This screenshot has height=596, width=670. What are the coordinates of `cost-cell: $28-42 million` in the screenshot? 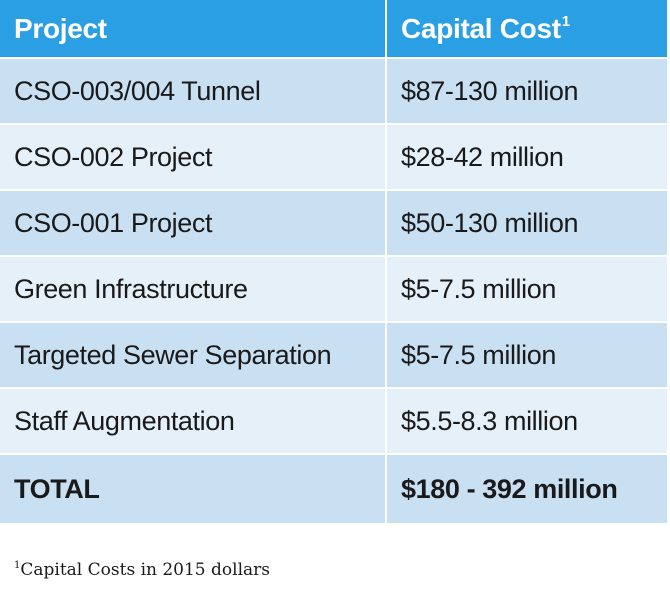 It's located at (527, 157).